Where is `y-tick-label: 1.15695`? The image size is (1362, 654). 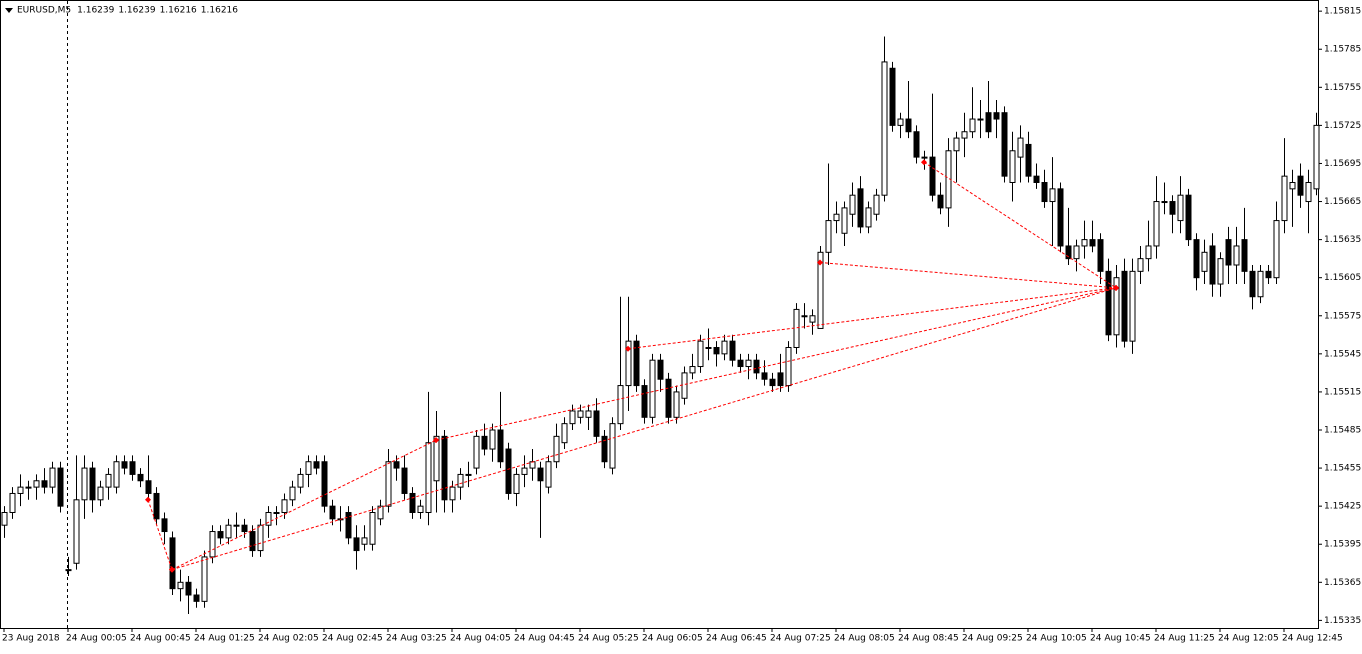 y-tick-label: 1.15695 is located at coordinates (1342, 164).